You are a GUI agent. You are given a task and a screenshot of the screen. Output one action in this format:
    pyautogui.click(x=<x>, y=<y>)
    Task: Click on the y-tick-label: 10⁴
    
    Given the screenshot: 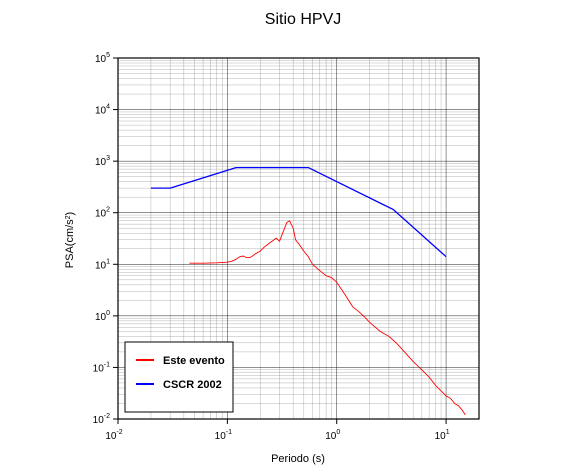 What is the action you would take?
    pyautogui.click(x=102, y=110)
    